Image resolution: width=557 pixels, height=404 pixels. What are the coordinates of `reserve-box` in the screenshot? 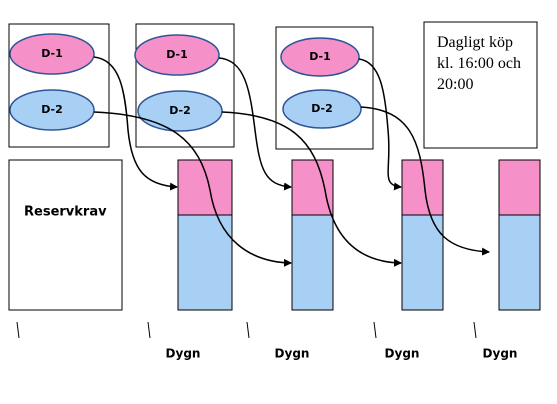 It's located at (65, 235).